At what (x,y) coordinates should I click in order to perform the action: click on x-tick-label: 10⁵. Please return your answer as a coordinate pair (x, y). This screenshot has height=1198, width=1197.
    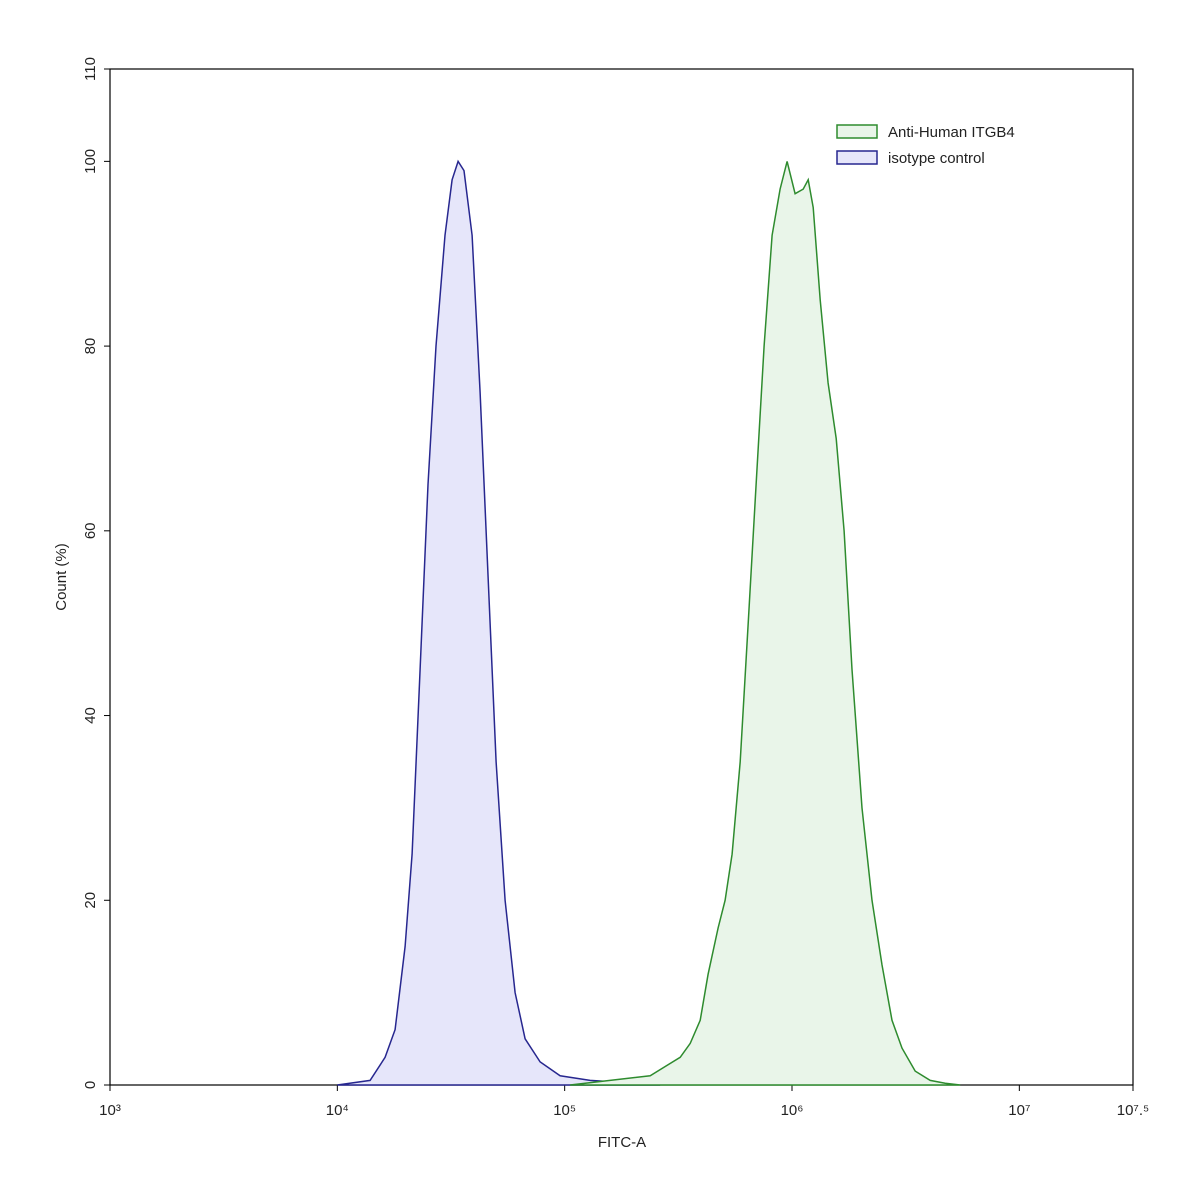
    Looking at the image, I should click on (564, 1110).